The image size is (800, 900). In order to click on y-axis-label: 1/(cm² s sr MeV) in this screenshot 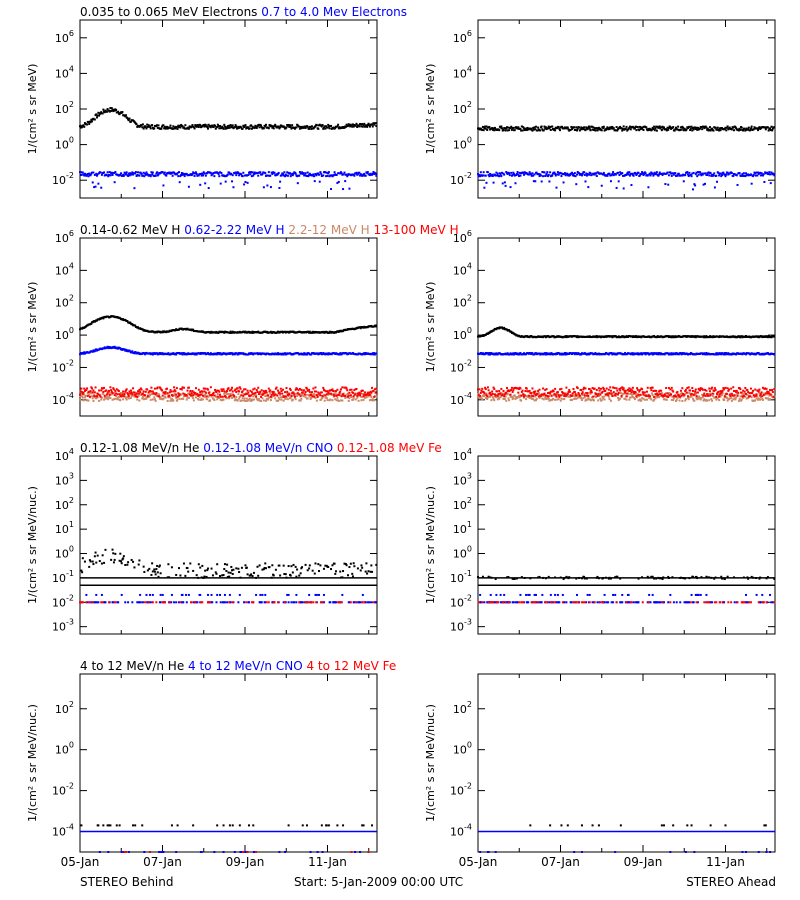, I will do `click(32, 327)`.